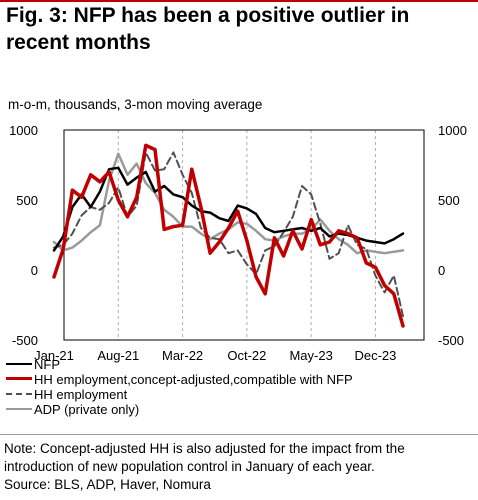 The height and width of the screenshot is (500, 478). What do you see at coordinates (182, 355) in the screenshot?
I see `x-tick-label: Mar-22` at bounding box center [182, 355].